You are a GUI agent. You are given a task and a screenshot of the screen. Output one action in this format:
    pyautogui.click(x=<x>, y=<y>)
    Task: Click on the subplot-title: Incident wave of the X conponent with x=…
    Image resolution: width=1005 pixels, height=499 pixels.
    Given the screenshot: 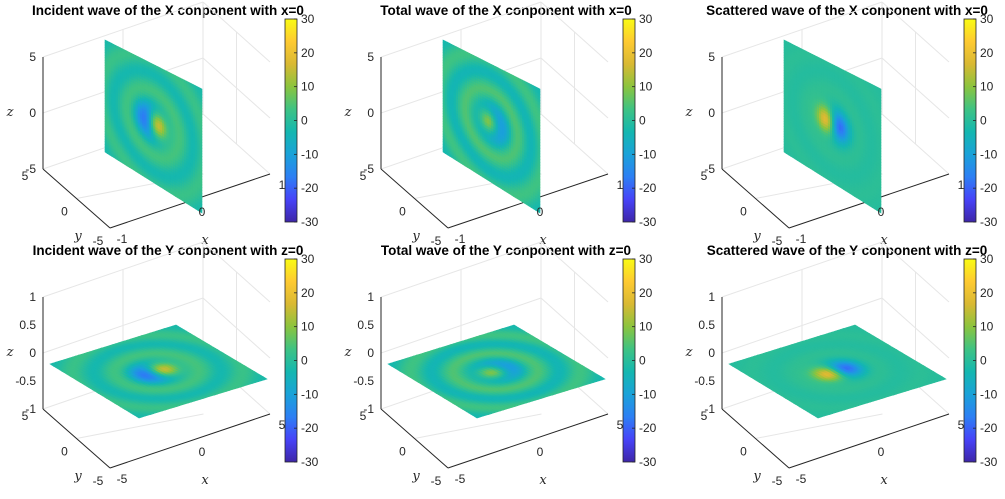 What is the action you would take?
    pyautogui.click(x=168, y=10)
    